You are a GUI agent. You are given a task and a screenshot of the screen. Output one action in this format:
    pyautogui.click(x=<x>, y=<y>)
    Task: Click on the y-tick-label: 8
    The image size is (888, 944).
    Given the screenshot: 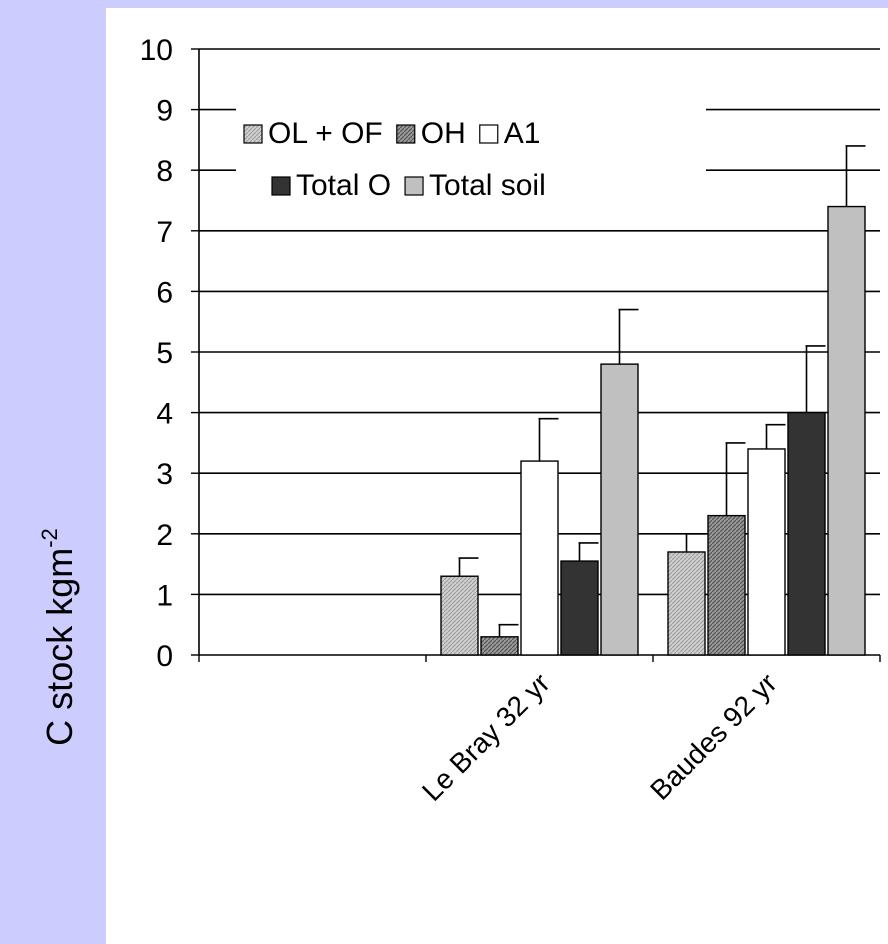 What is the action you would take?
    pyautogui.click(x=164, y=171)
    